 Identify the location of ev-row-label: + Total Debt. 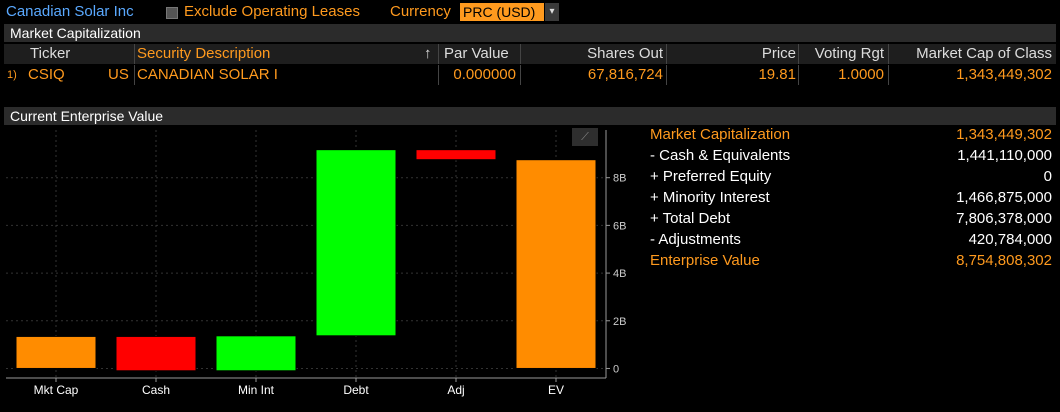
(690, 218).